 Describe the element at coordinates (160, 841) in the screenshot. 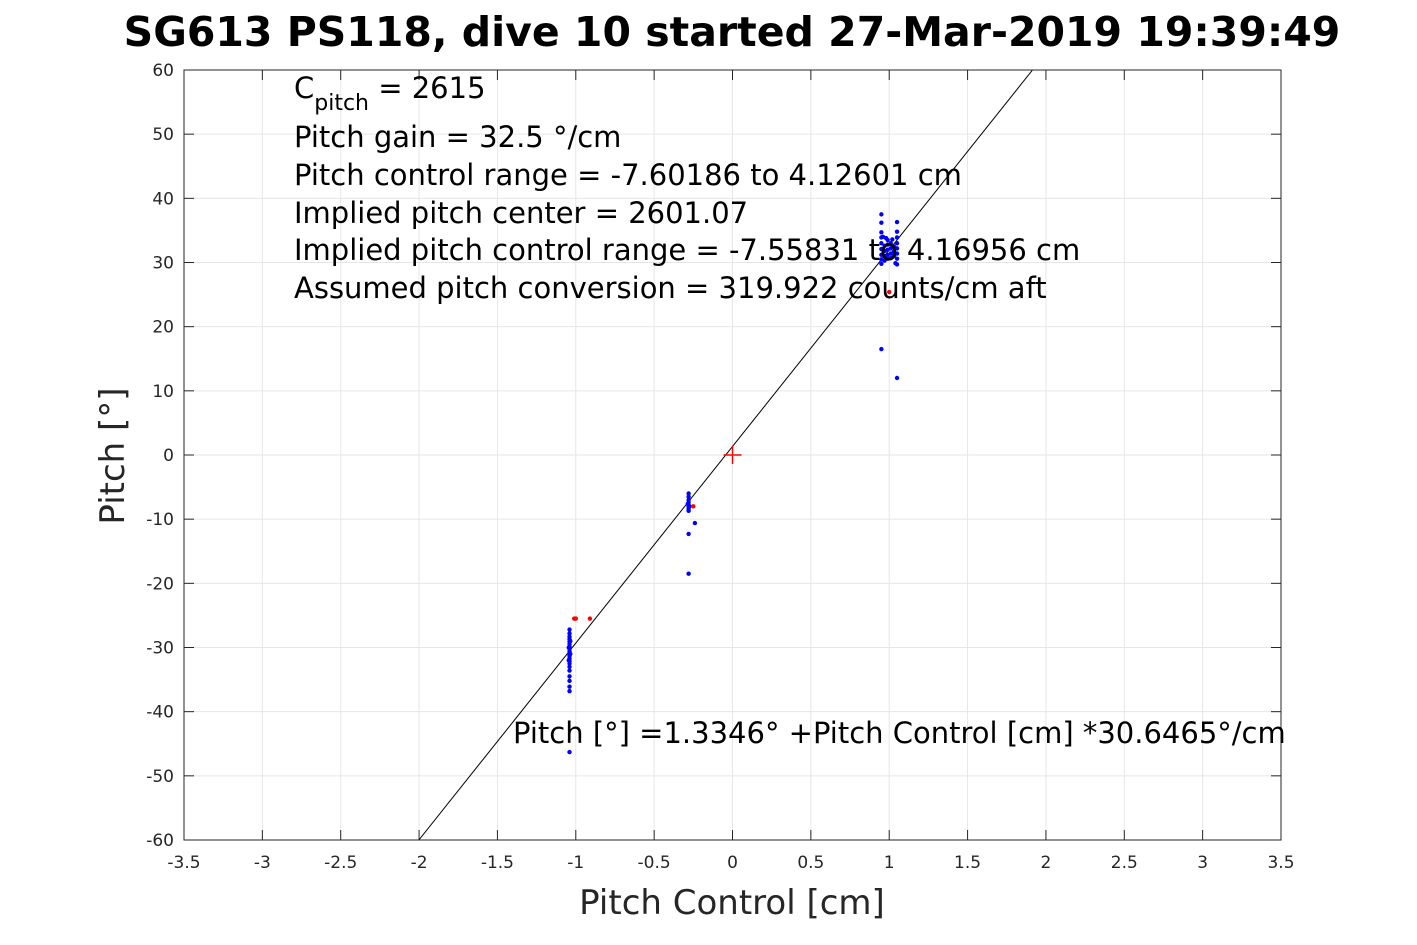

I see `y-tick-label: -60` at that location.